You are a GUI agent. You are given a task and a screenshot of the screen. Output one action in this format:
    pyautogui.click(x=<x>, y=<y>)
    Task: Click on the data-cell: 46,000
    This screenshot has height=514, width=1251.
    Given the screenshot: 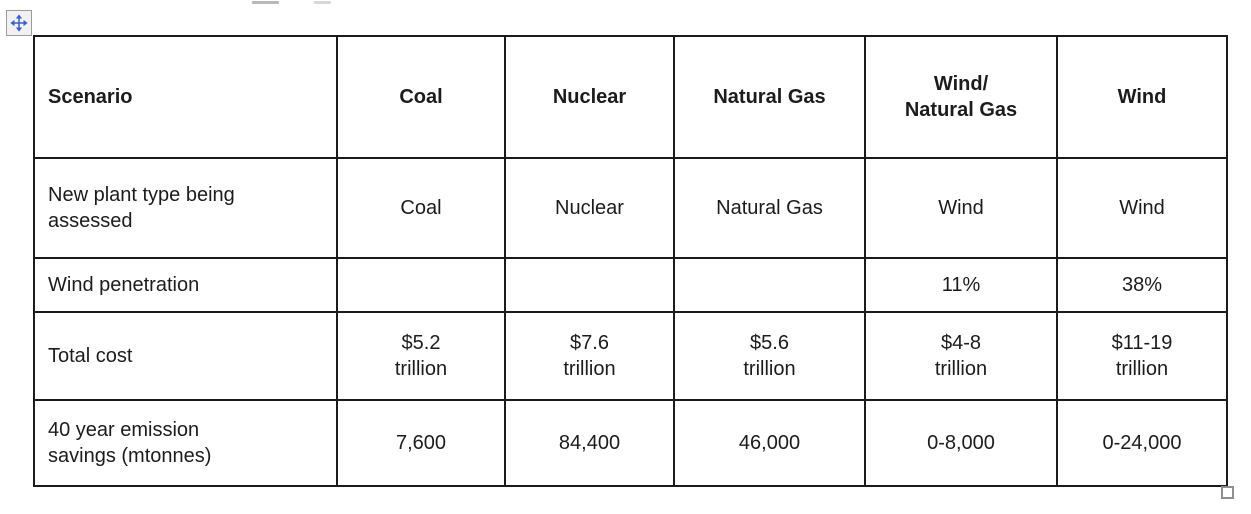 What is the action you would take?
    pyautogui.click(x=769, y=443)
    